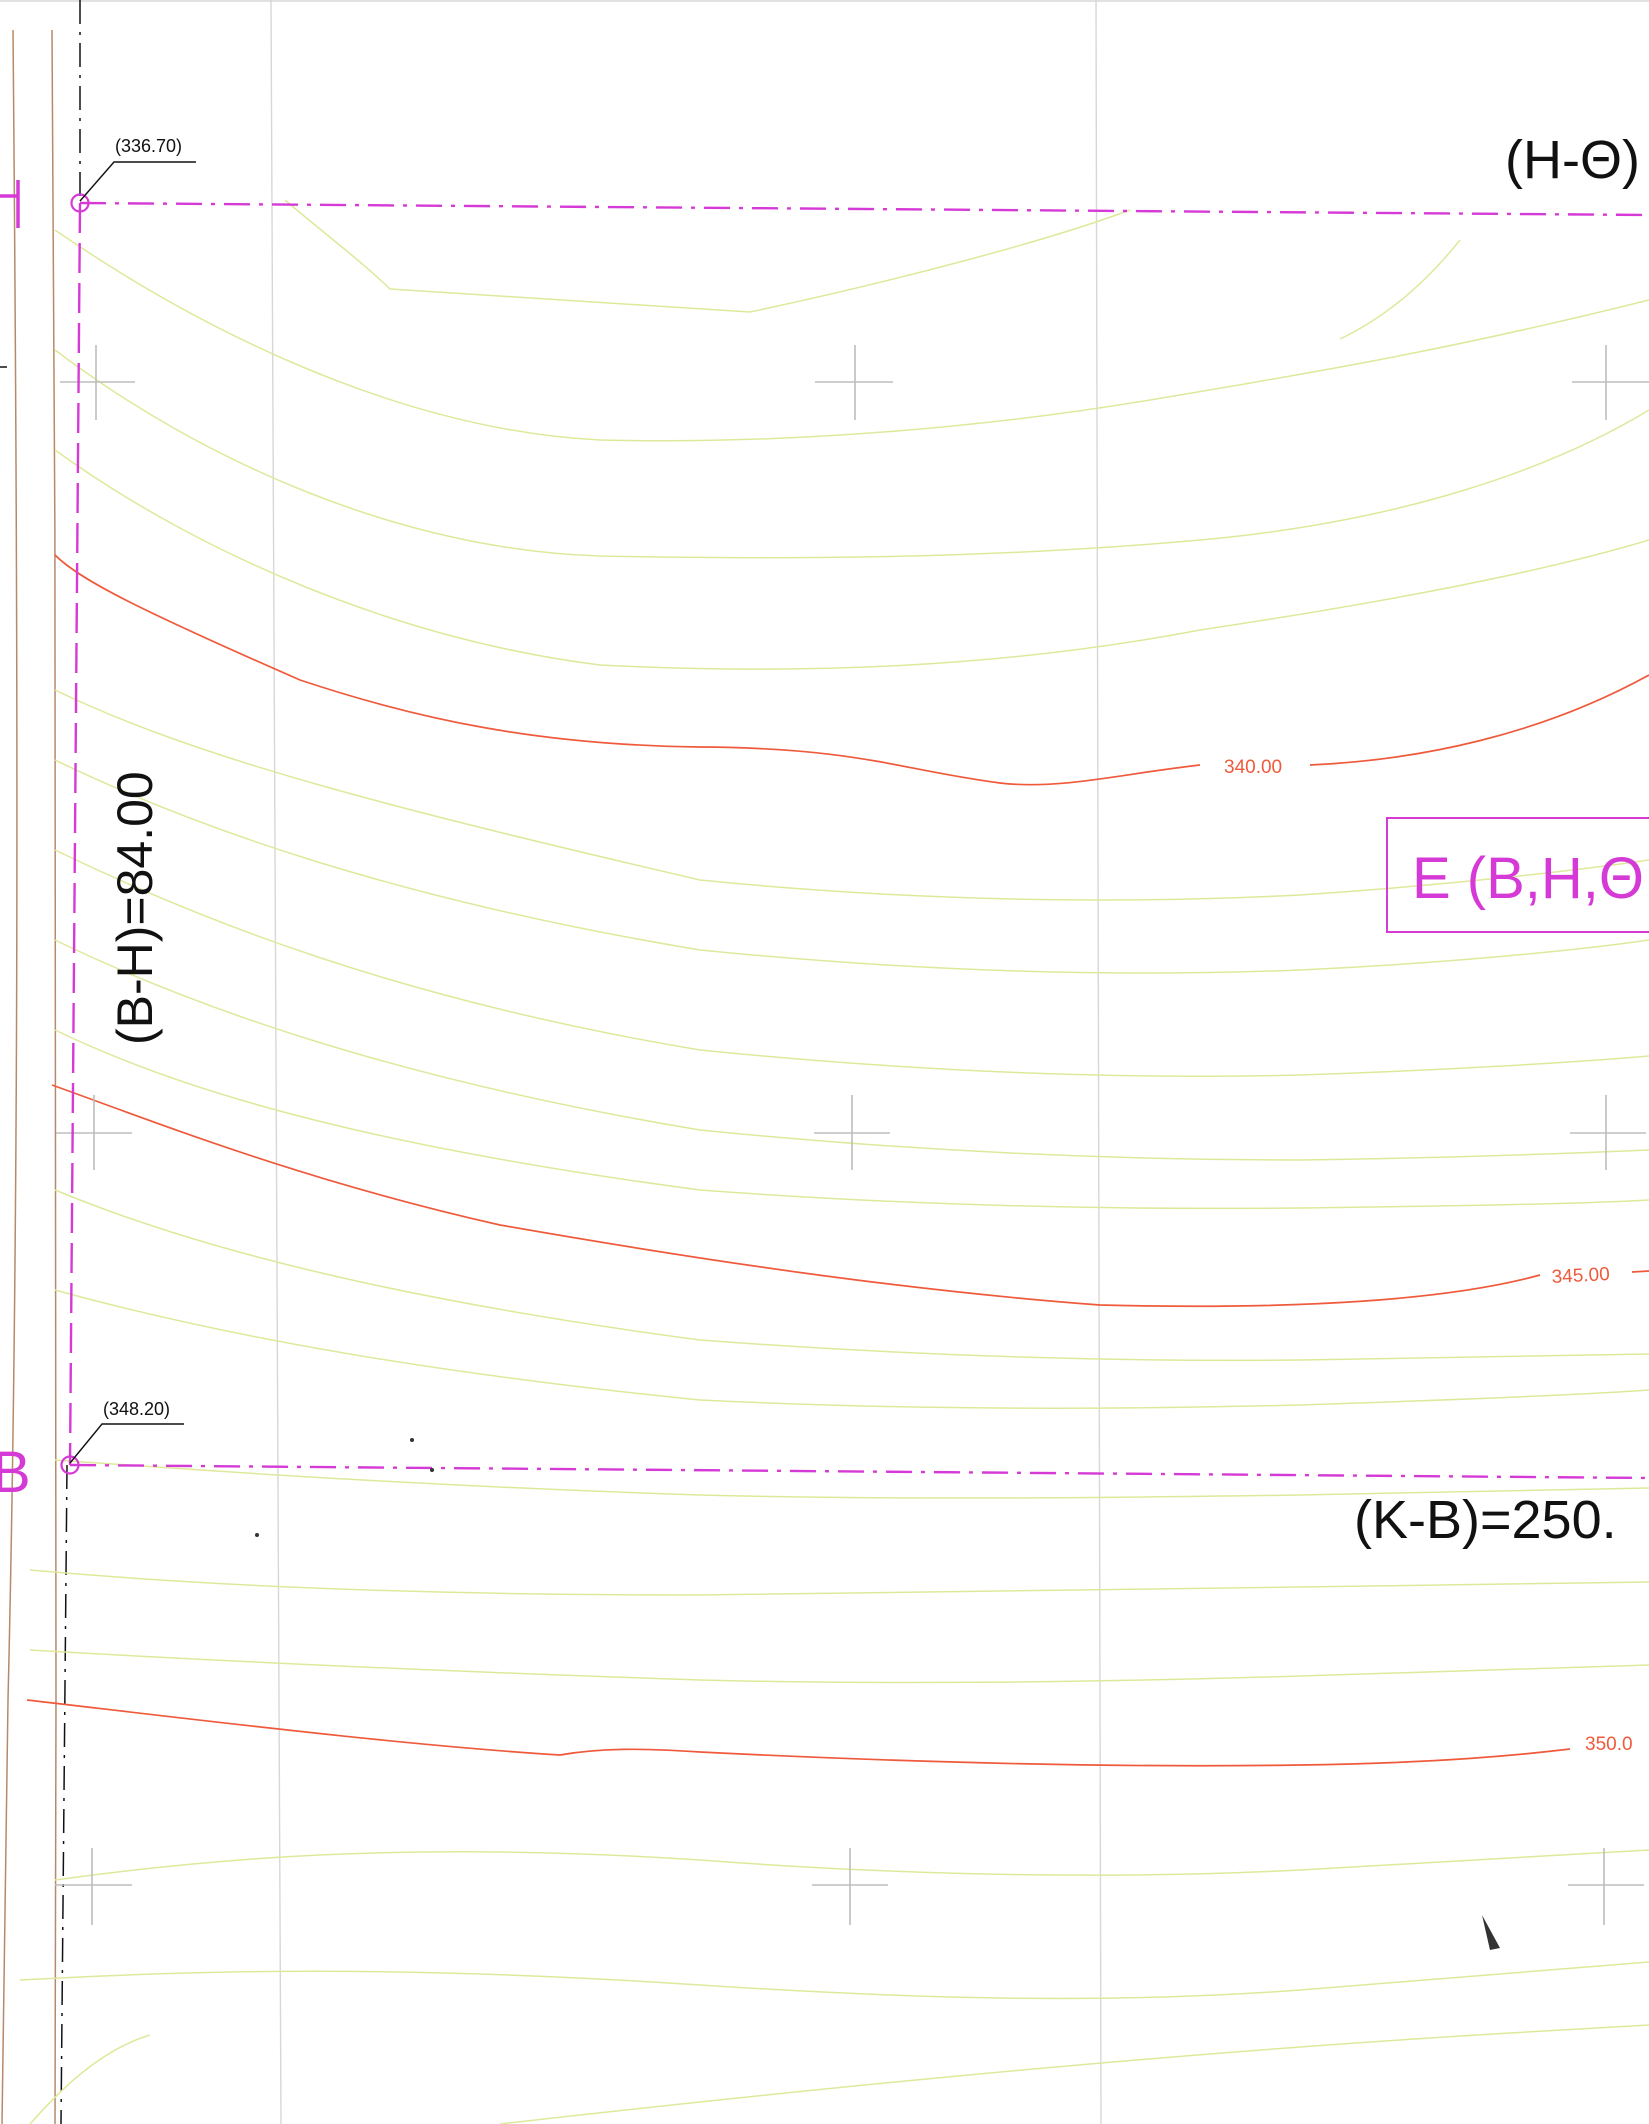  What do you see at coordinates (136, 1409) in the screenshot?
I see `point-B-elevation: (348.20)` at bounding box center [136, 1409].